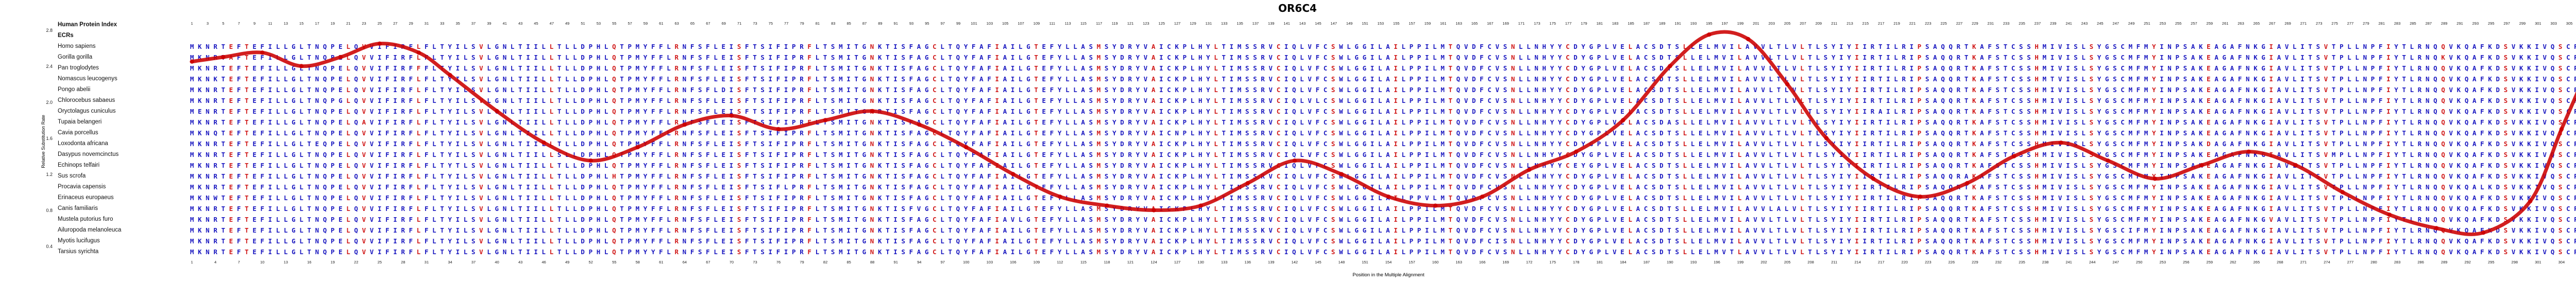  I want to click on residue: N, so click(2427, 79).